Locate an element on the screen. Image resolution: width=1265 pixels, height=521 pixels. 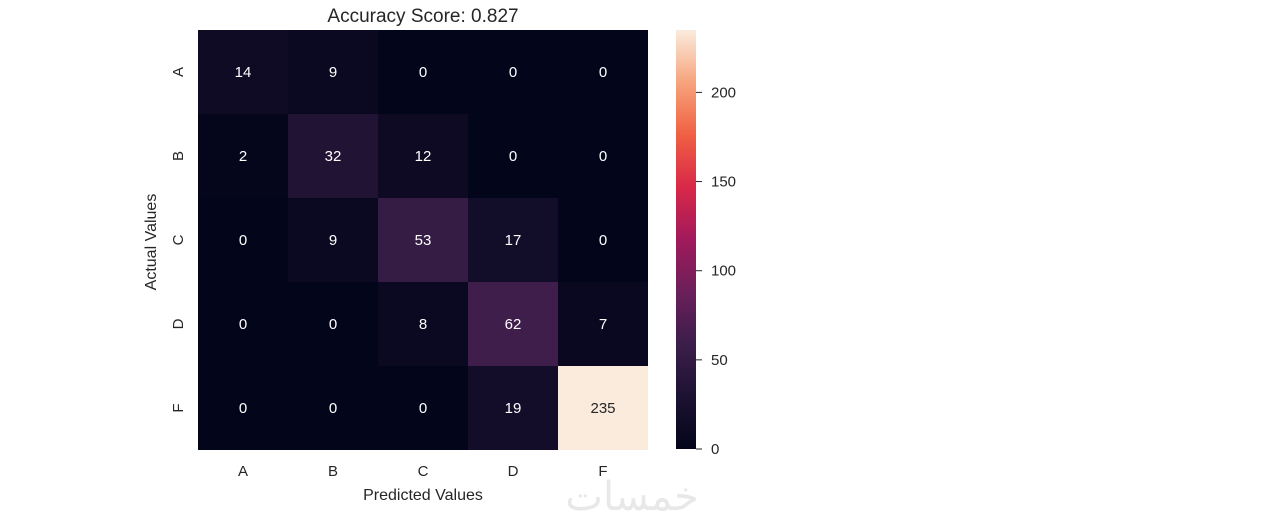
cell-value-label: 12 is located at coordinates (423, 156).